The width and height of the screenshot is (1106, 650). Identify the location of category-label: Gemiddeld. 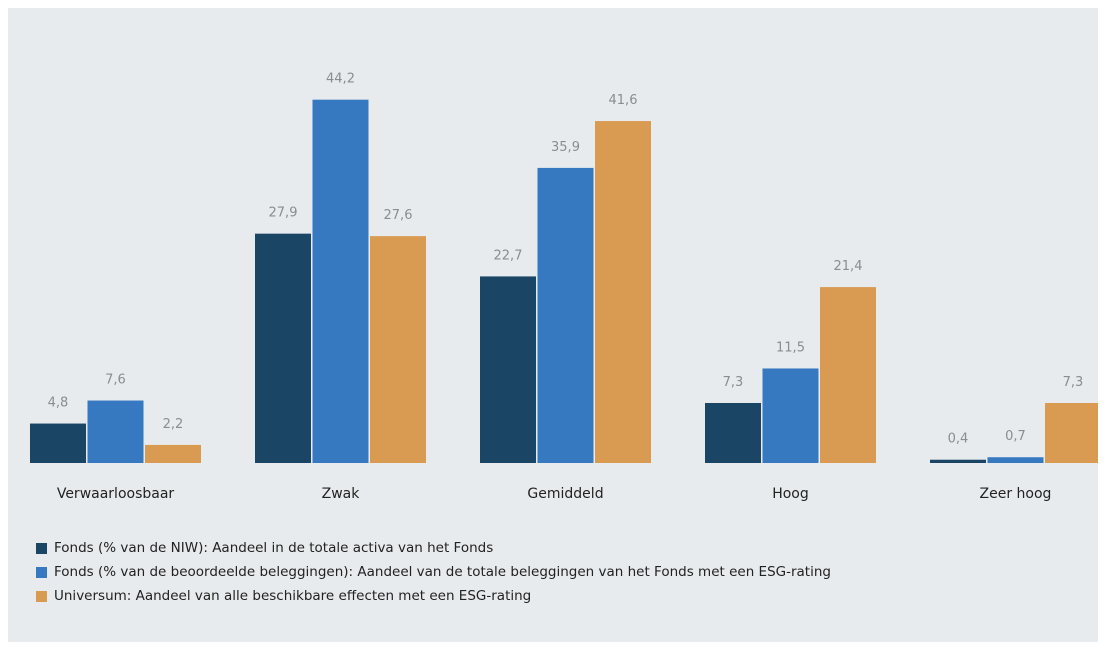
(565, 494).